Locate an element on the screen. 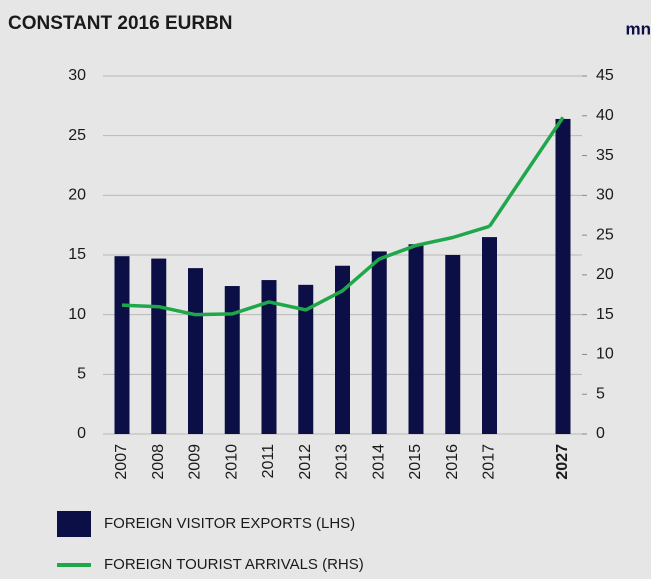  x-tick-label: 2010 is located at coordinates (231, 462).